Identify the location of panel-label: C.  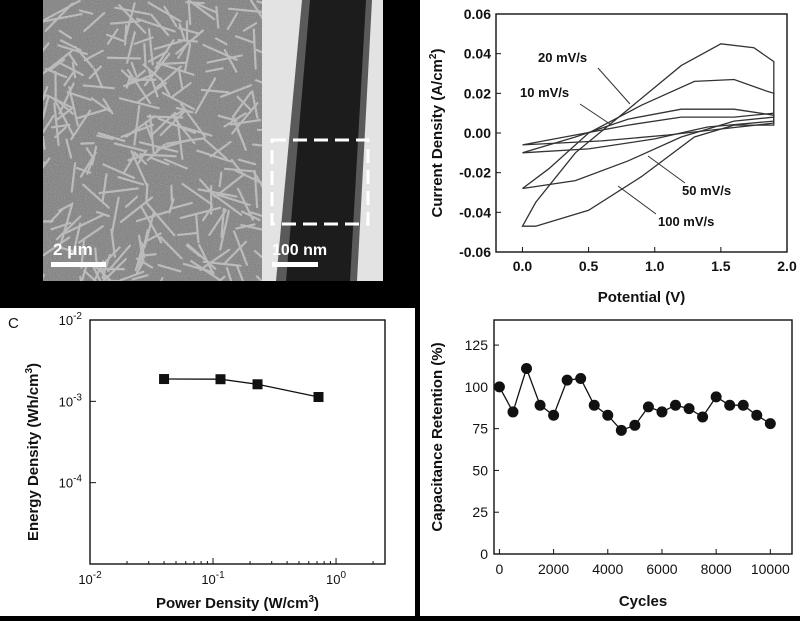
(13, 323).